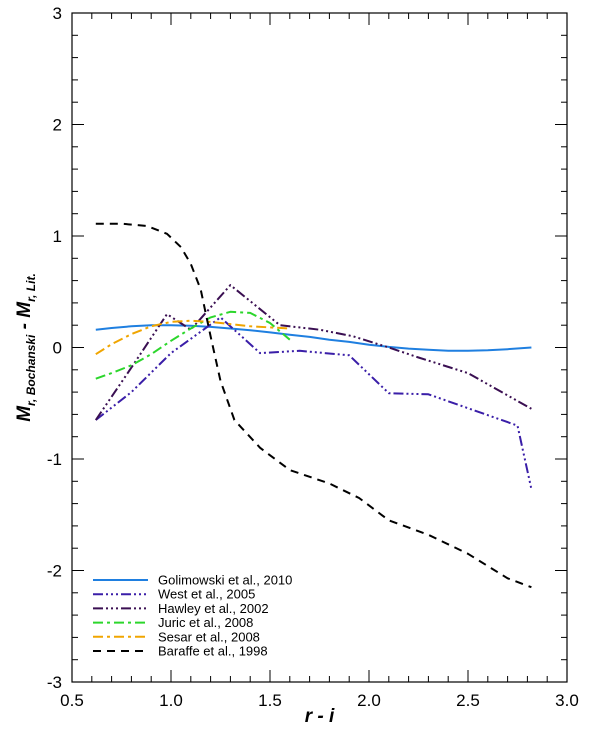 The height and width of the screenshot is (730, 597). What do you see at coordinates (24, 326) in the screenshot?
I see `y-label-sep: -` at bounding box center [24, 326].